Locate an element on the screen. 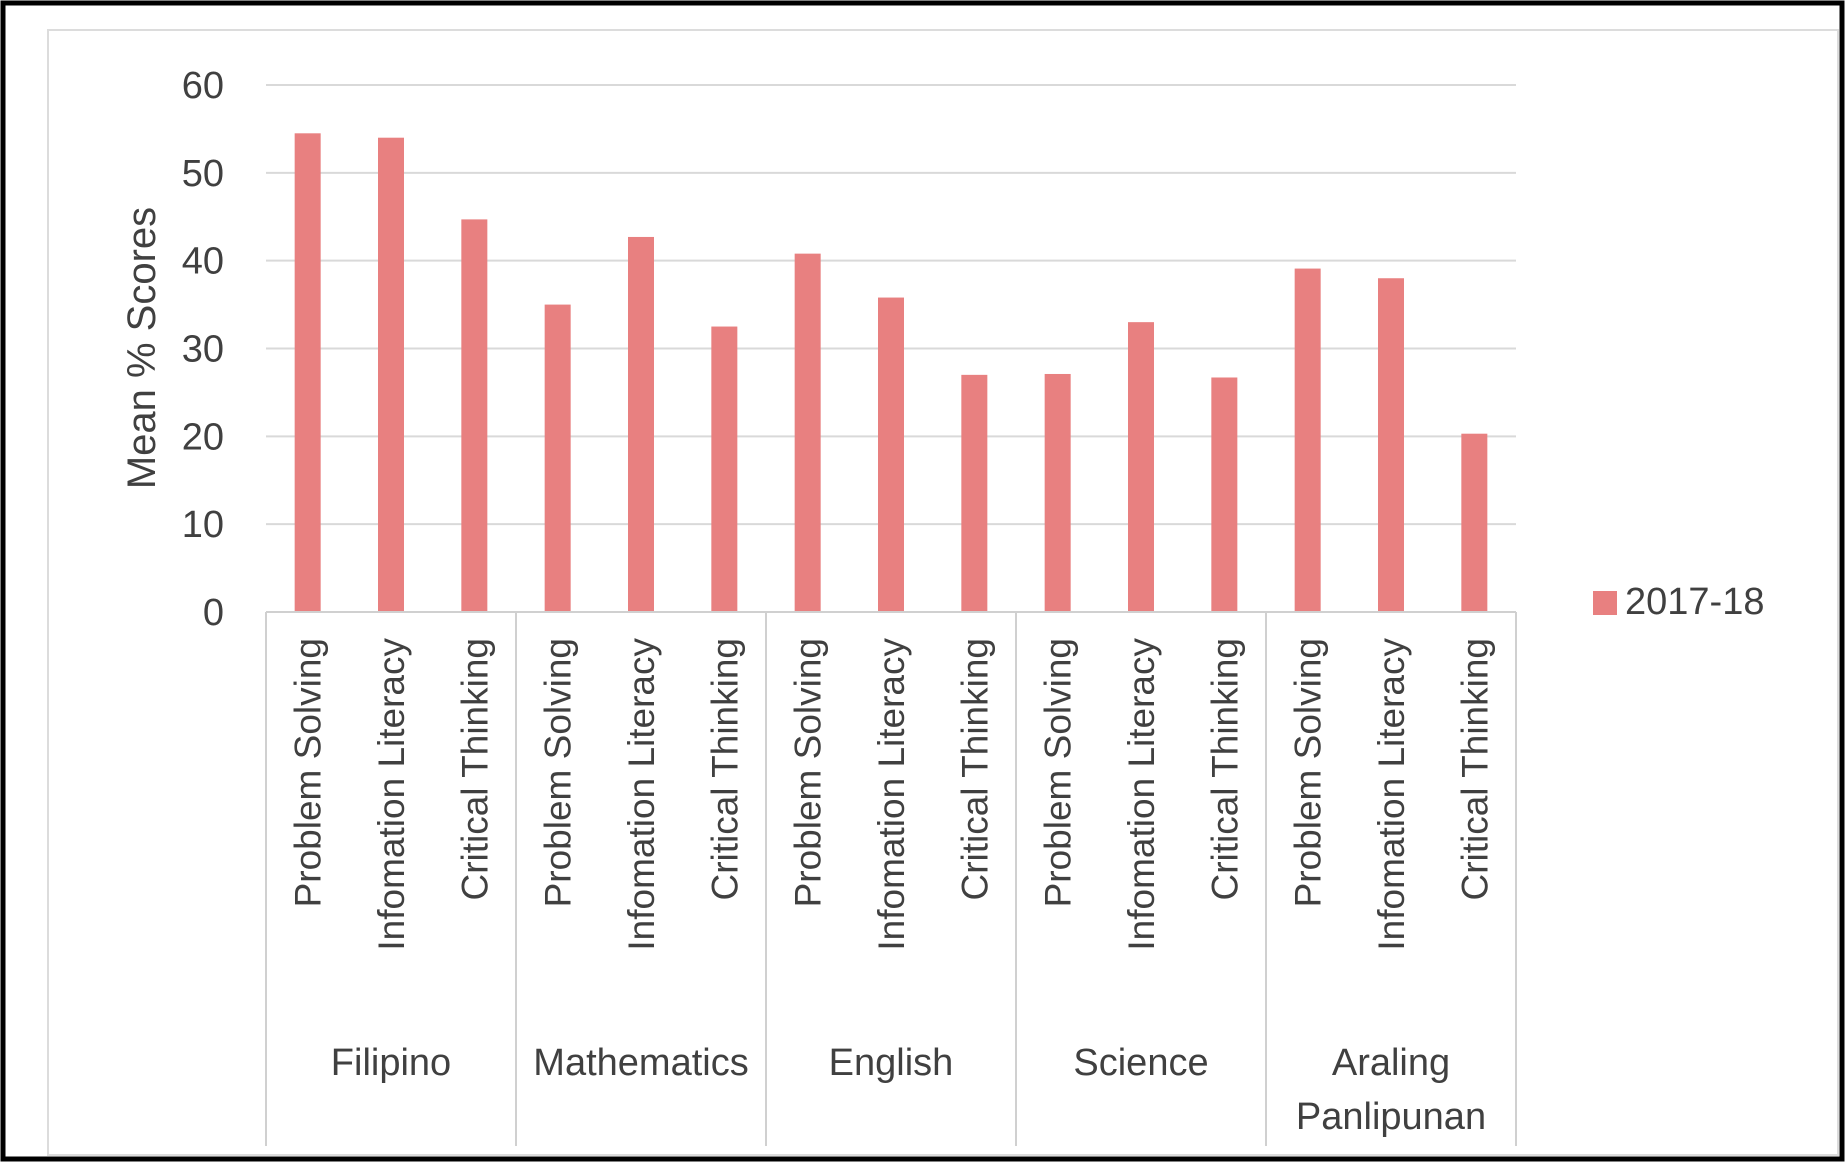  group-label: Mathematics is located at coordinates (640, 1063).